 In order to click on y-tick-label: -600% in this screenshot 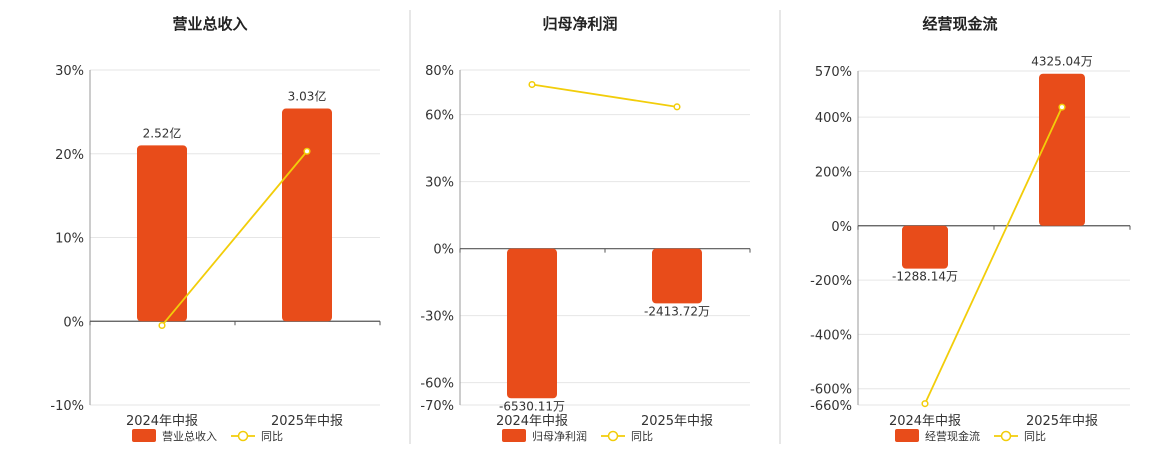, I will do `click(831, 390)`.